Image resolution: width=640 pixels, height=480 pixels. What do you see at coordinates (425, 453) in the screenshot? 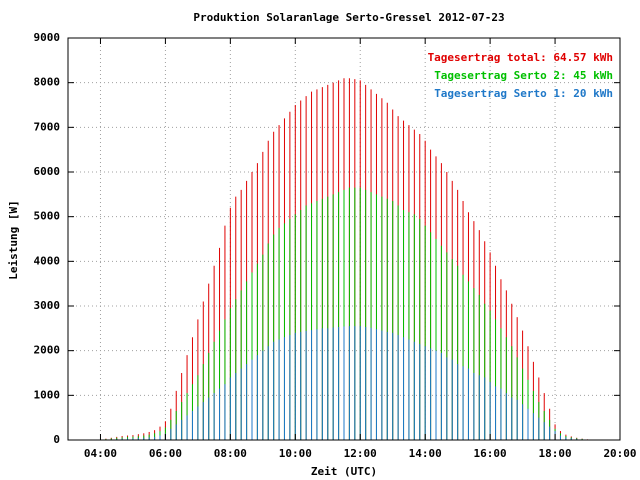
I see `x-tick-label: 14:00` at bounding box center [425, 453].